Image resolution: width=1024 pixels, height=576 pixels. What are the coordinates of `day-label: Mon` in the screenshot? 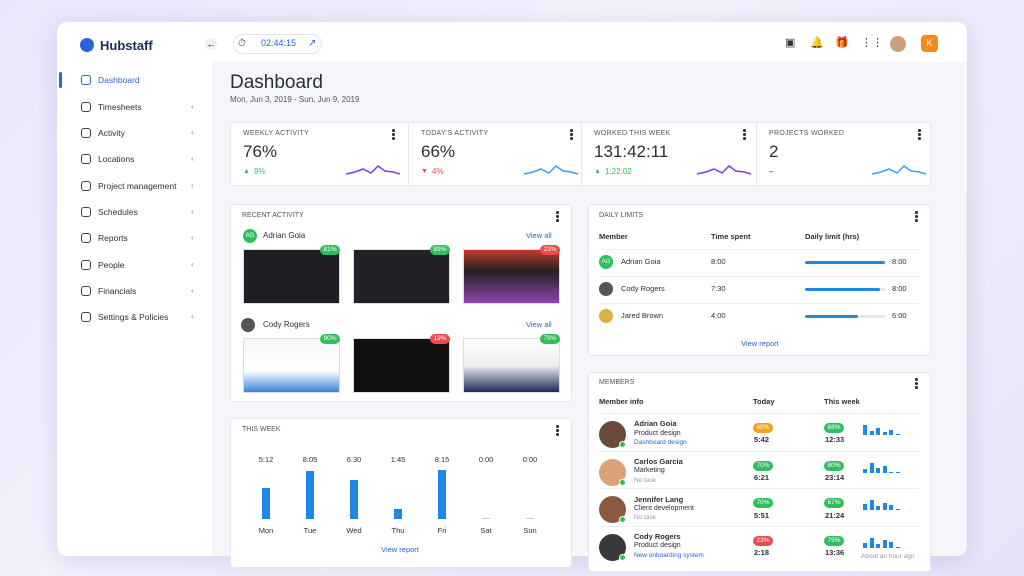 It's located at (266, 530).